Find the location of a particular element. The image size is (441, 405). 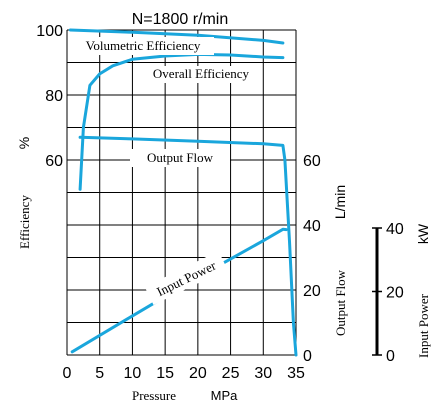

flow-axis-ticks: 0 20 40 60 is located at coordinates (312, 259).